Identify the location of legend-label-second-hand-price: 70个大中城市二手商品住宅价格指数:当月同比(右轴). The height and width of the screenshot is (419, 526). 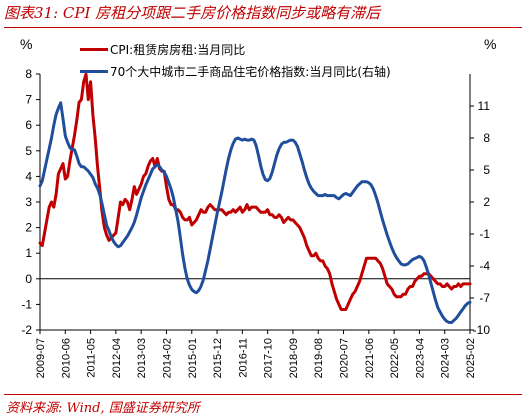
(250, 71).